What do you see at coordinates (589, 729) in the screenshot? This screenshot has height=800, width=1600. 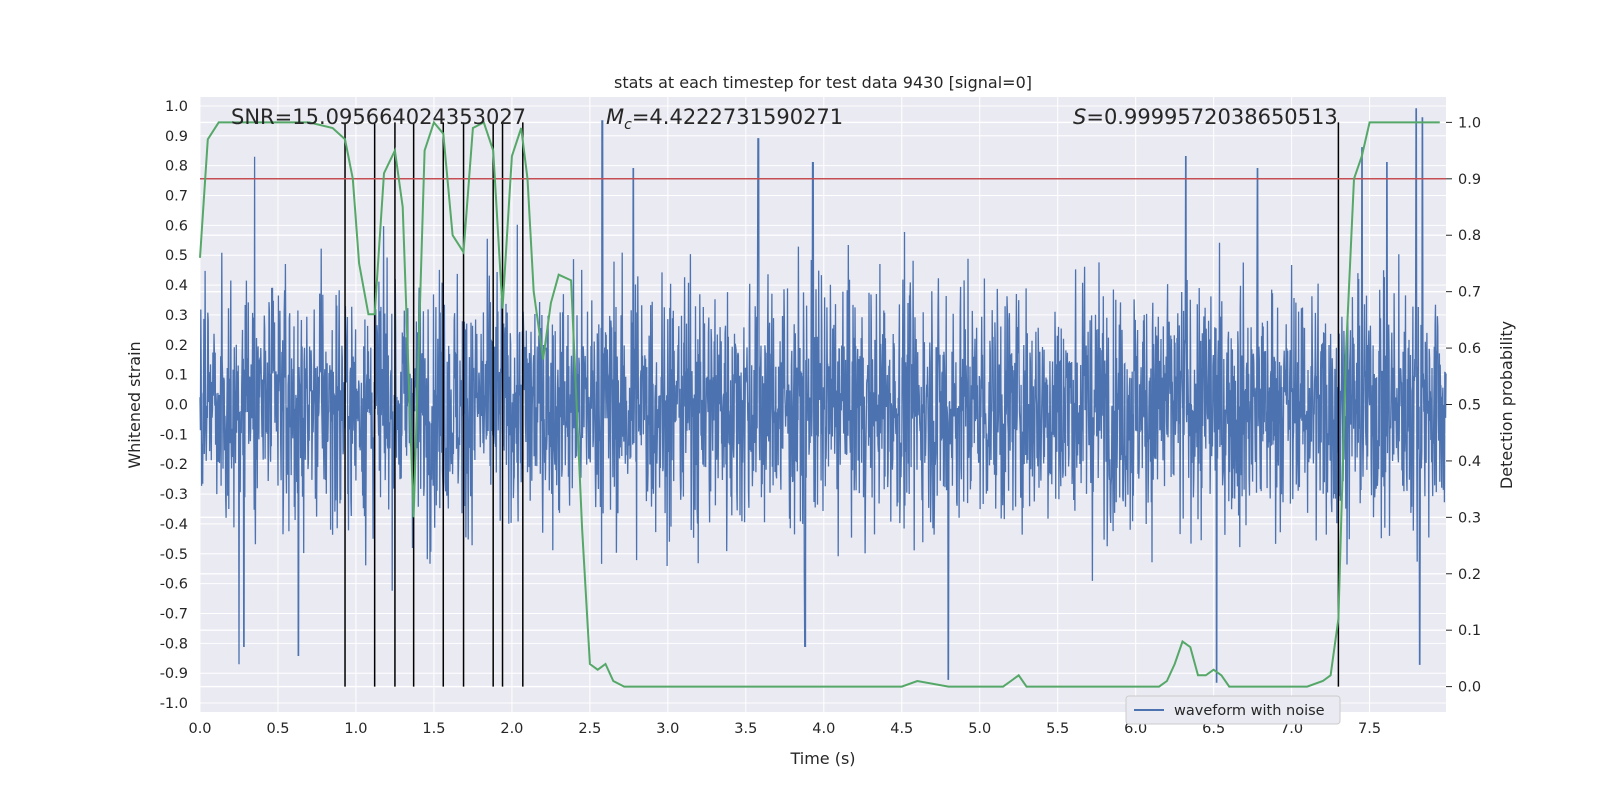 I see `x-tick-label: 2.5` at bounding box center [589, 729].